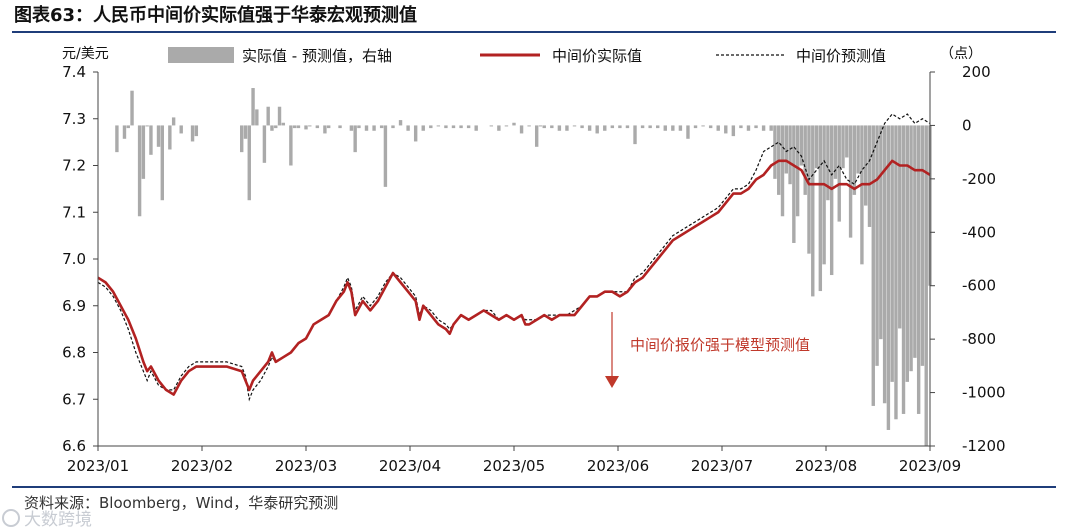 Image resolution: width=1080 pixels, height=532 pixels. Describe the element at coordinates (74, 119) in the screenshot. I see `left-tick-label: 7.3` at that location.